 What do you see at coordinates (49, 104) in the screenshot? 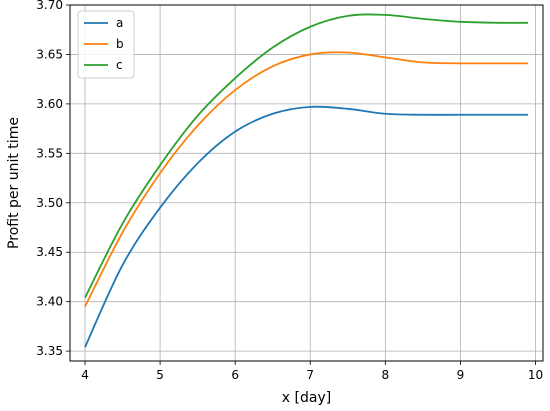
I see `y-tick-label: 3.60` at bounding box center [49, 104].